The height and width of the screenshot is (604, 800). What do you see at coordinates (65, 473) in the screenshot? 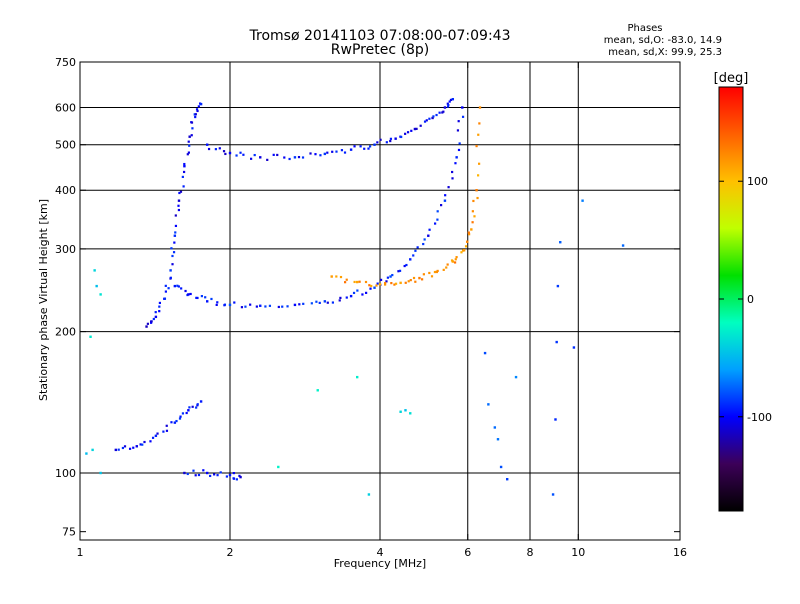
I see `y-tick-label: 100` at bounding box center [65, 473].